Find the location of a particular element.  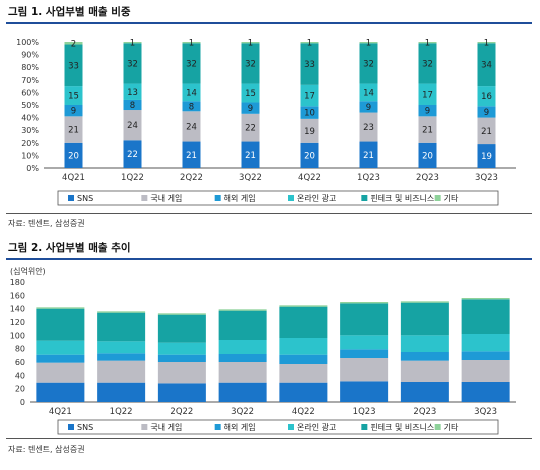

figure1-ytick-label: 70% is located at coordinates (30, 80).